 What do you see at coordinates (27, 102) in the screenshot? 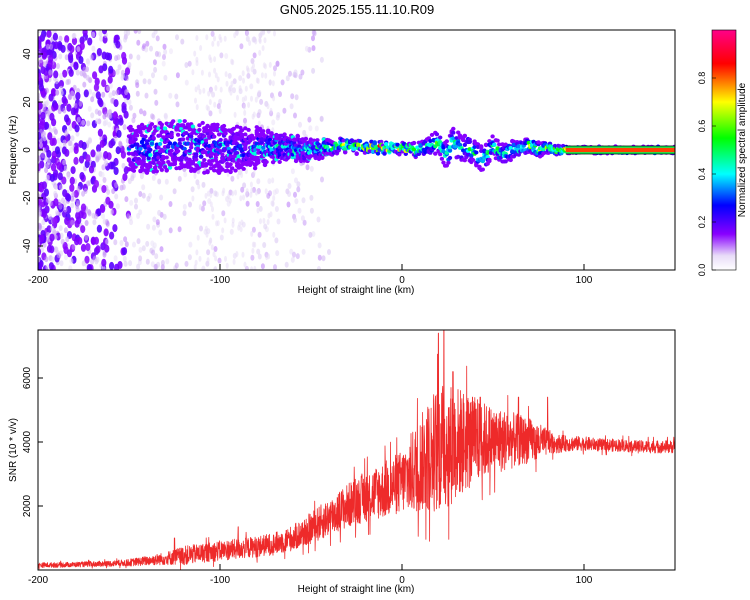
I see `spectrogram-y-tick-label: 20` at bounding box center [27, 102].